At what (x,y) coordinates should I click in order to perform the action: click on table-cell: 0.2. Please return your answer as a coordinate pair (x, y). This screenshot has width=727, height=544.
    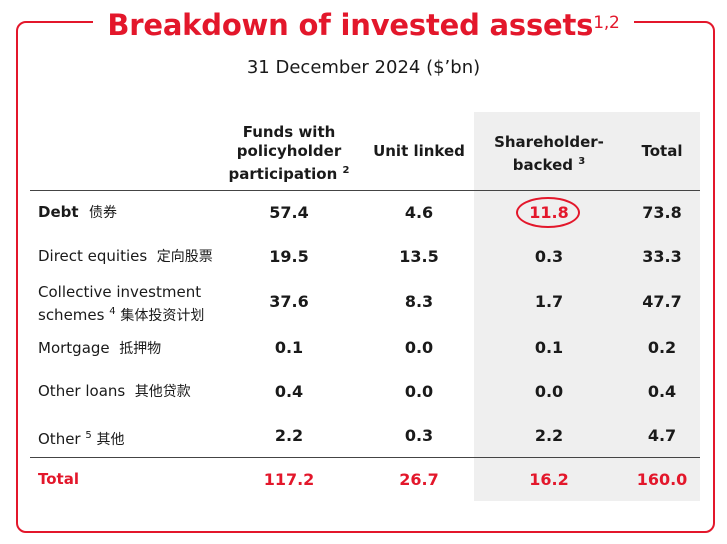
    Looking at the image, I should click on (662, 347).